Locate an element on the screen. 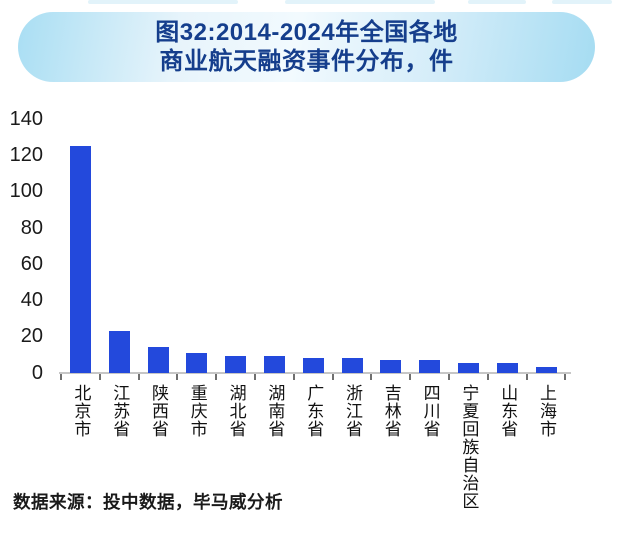  x-axis-line is located at coordinates (315, 372).